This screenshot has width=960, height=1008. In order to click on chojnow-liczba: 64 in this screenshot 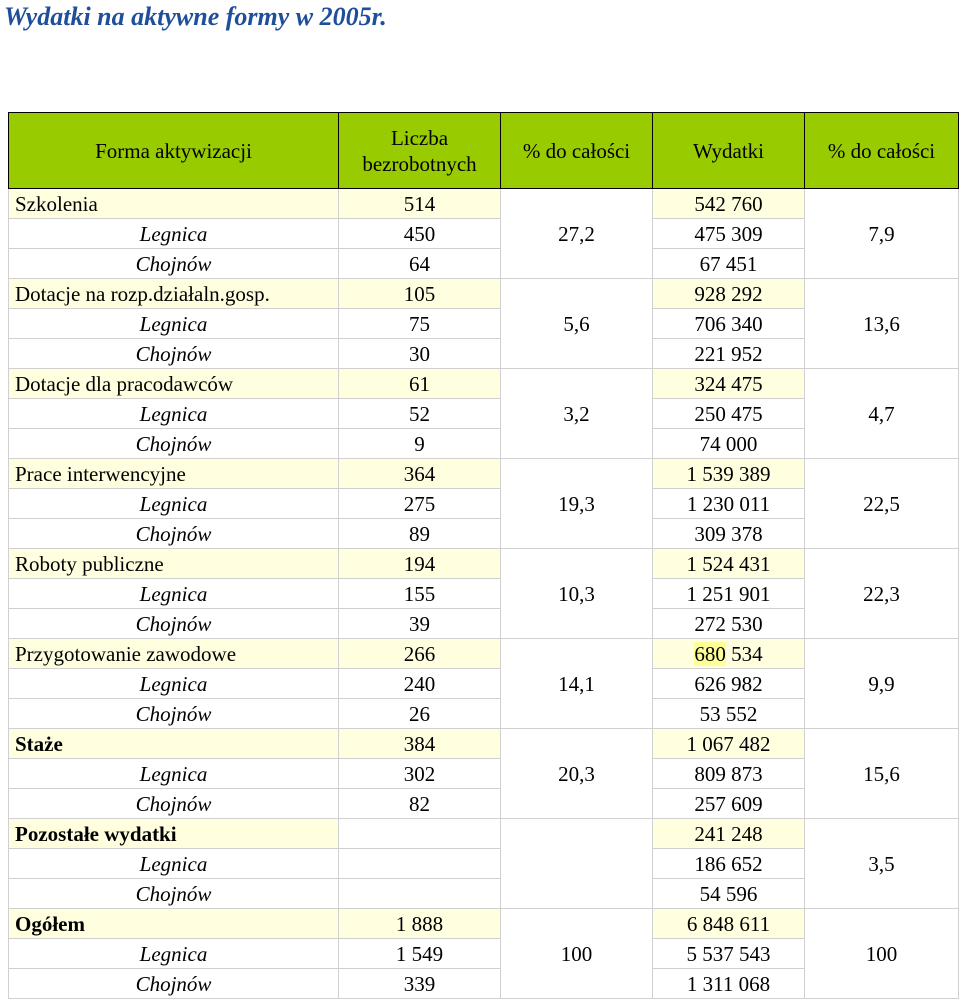, I will do `click(419, 263)`.